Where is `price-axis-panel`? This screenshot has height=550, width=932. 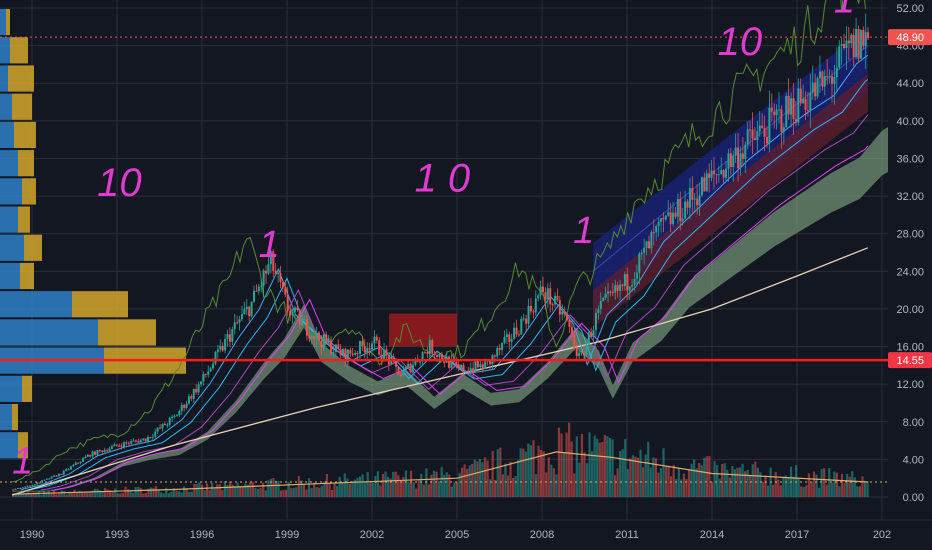
price-axis-panel is located at coordinates (910, 260).